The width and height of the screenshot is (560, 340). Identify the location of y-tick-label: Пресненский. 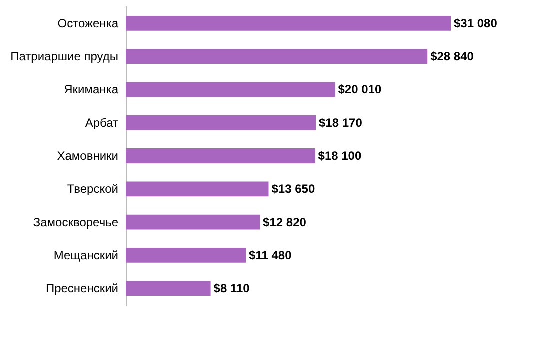
(82, 289).